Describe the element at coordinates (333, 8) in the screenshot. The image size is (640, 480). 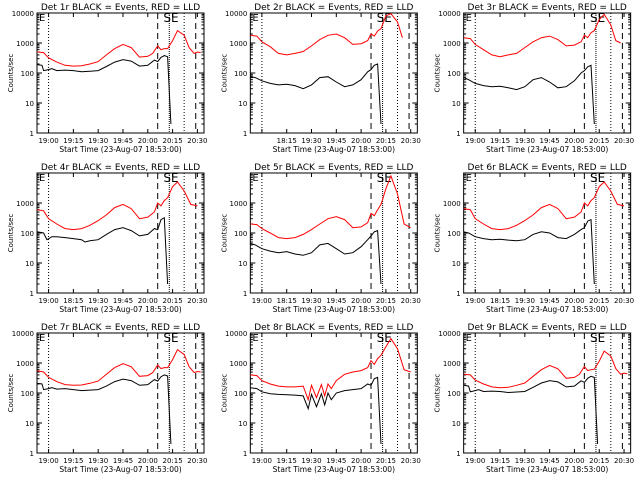
I see `panel-title: Det 2r BLACK = Events, RED = LLD` at that location.